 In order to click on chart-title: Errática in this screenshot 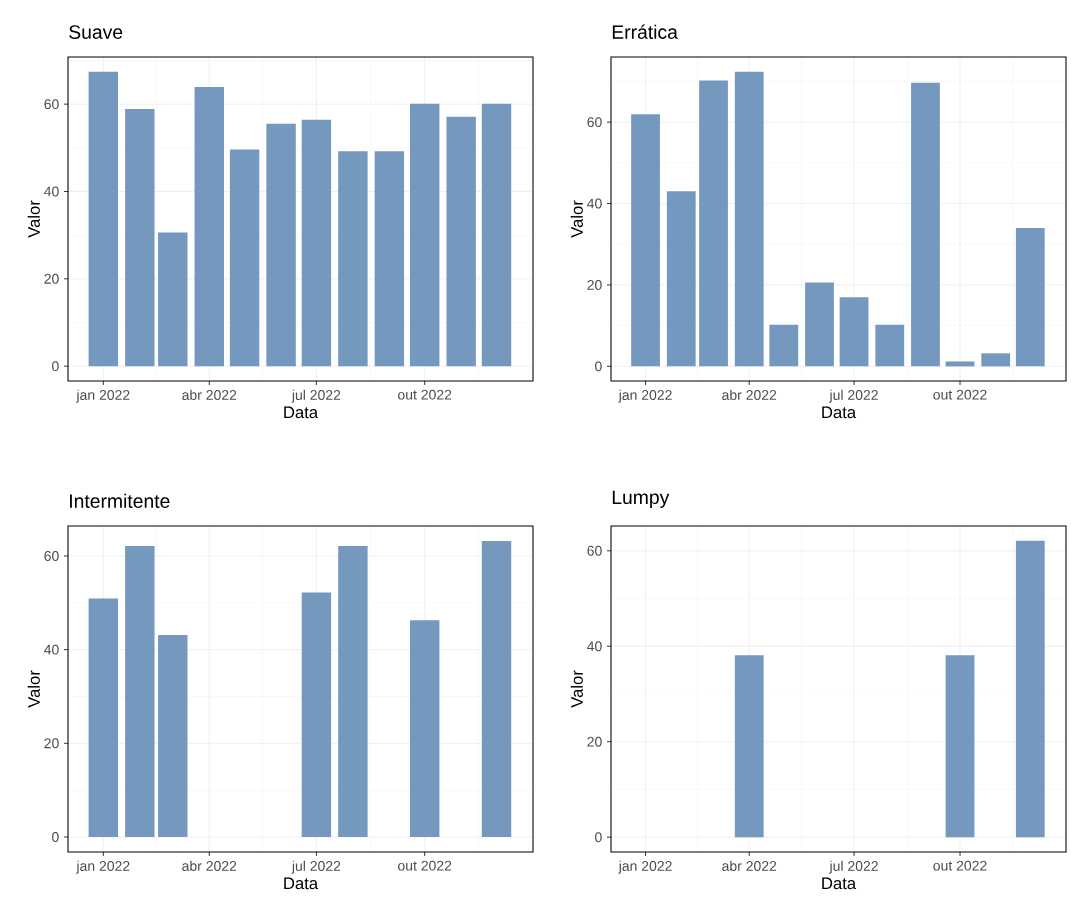, I will do `click(645, 31)`.